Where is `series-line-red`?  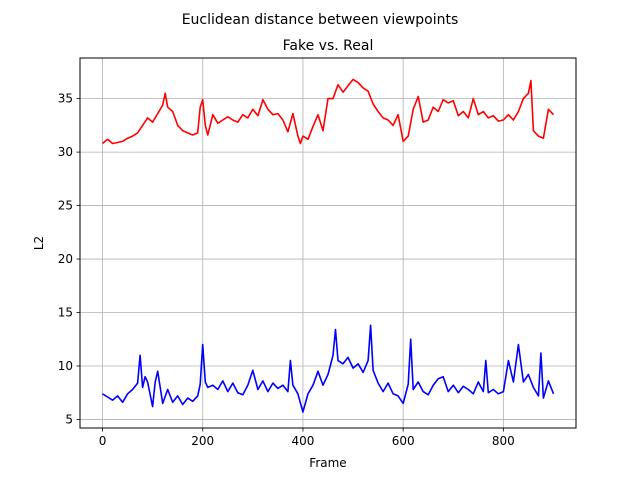 series-line-red is located at coordinates (328, 111).